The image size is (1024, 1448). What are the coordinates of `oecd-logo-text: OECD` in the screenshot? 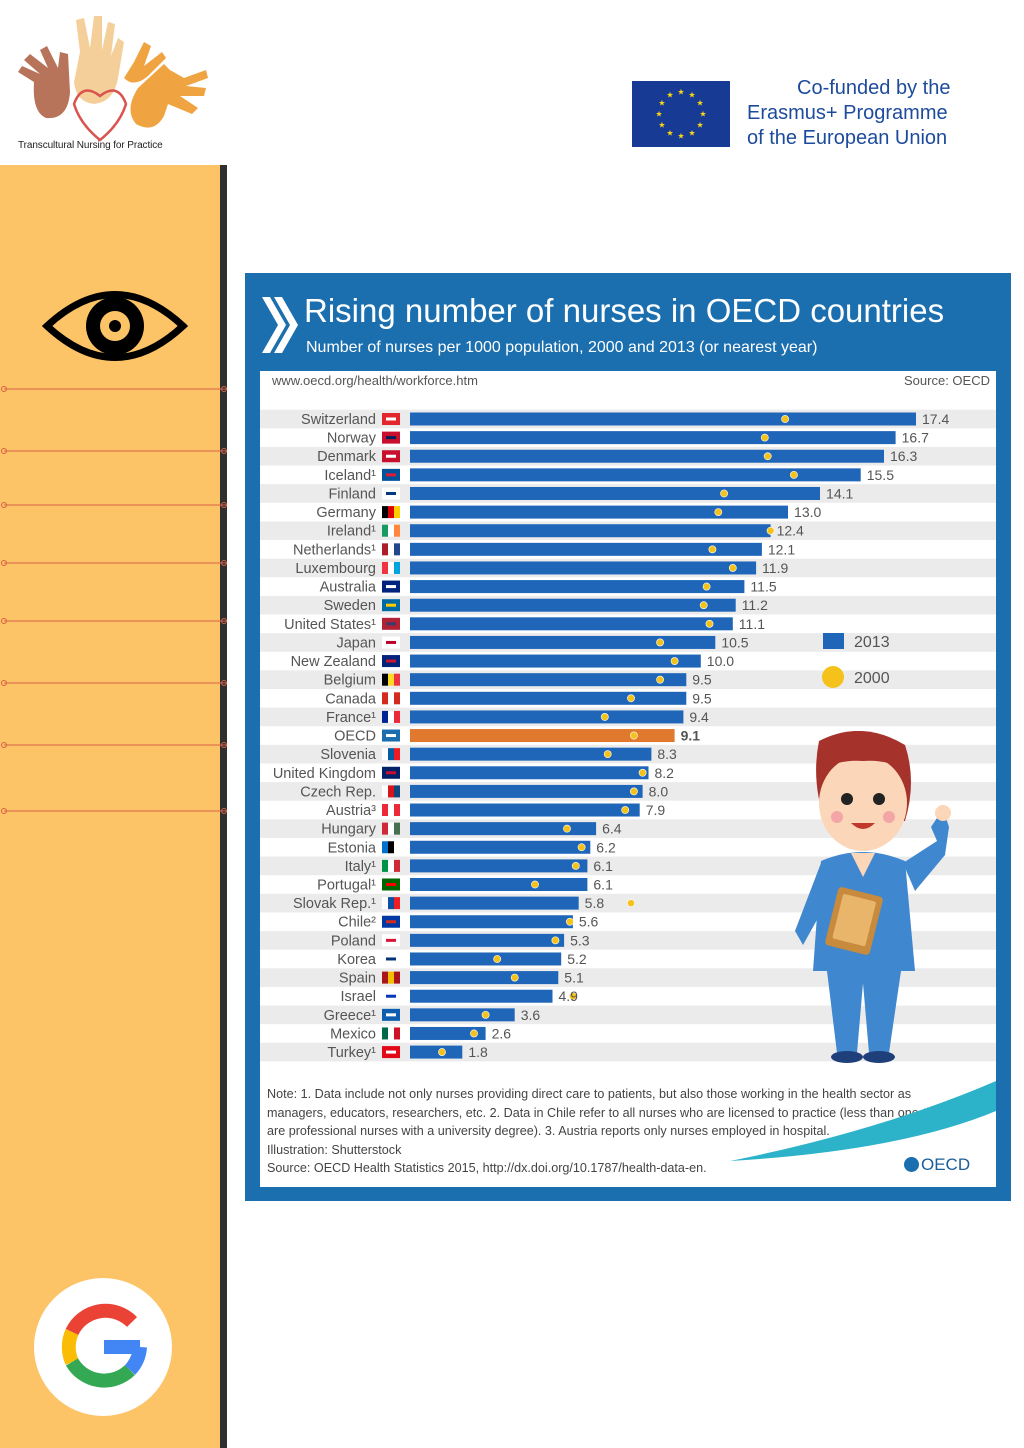 It's located at (946, 1164).